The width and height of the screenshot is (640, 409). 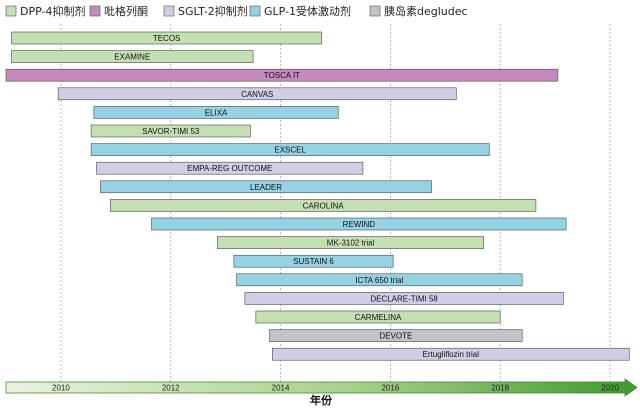 I want to click on trial-bar-label: DECLARE-TIMI 58, so click(x=404, y=298).